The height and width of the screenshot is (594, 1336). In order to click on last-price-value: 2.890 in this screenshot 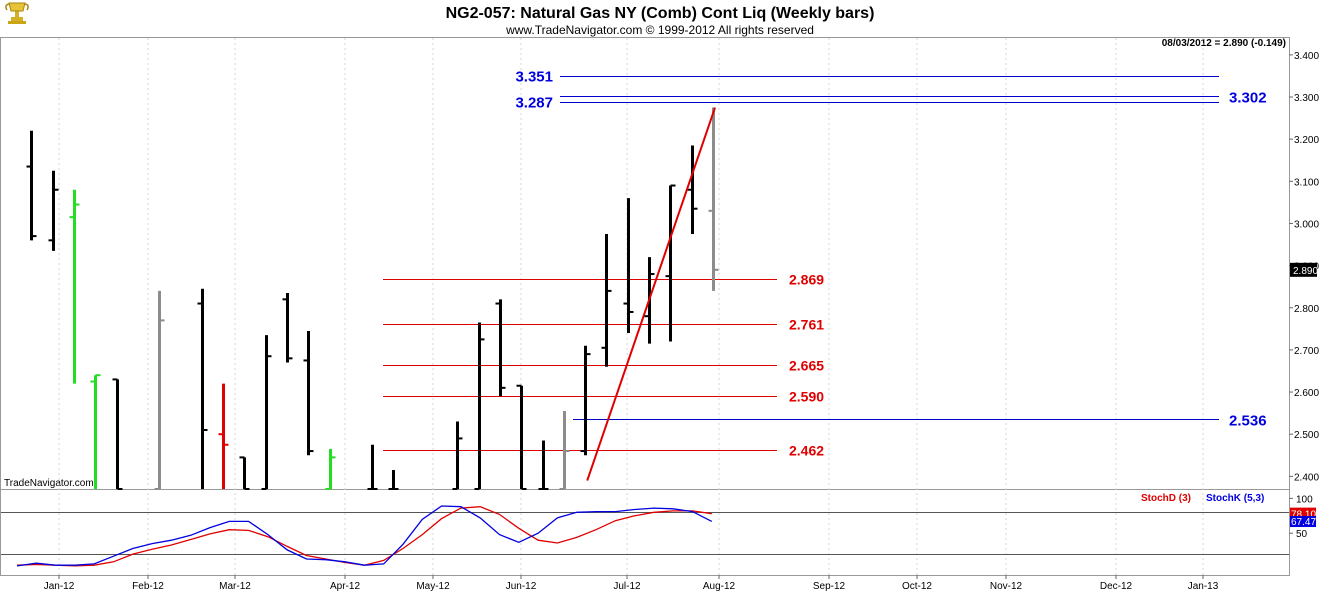, I will do `click(1305, 271)`.